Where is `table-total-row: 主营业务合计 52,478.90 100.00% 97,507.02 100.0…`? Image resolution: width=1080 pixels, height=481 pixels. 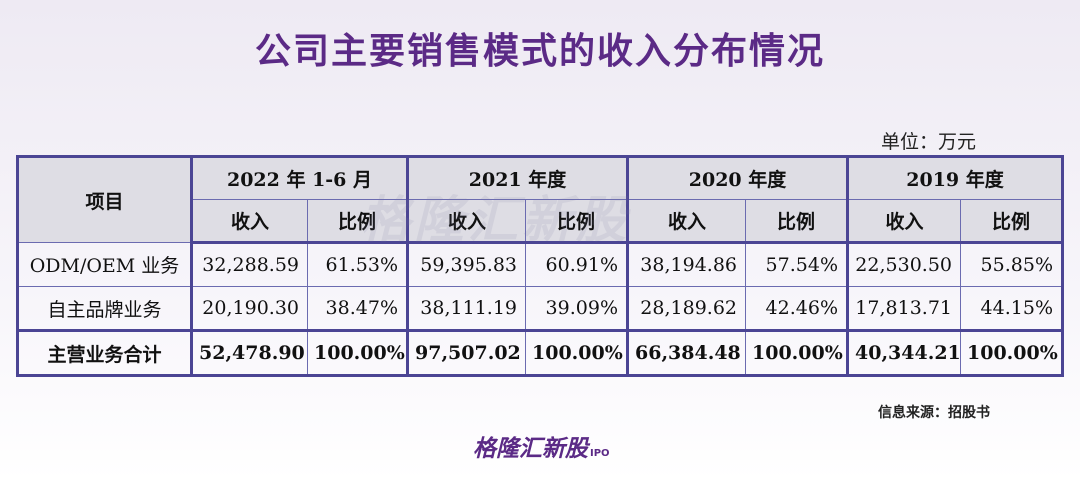
table-total-row: 主营业务合计 52,478.90 100.00% 97,507.02 100.0… is located at coordinates (540, 352).